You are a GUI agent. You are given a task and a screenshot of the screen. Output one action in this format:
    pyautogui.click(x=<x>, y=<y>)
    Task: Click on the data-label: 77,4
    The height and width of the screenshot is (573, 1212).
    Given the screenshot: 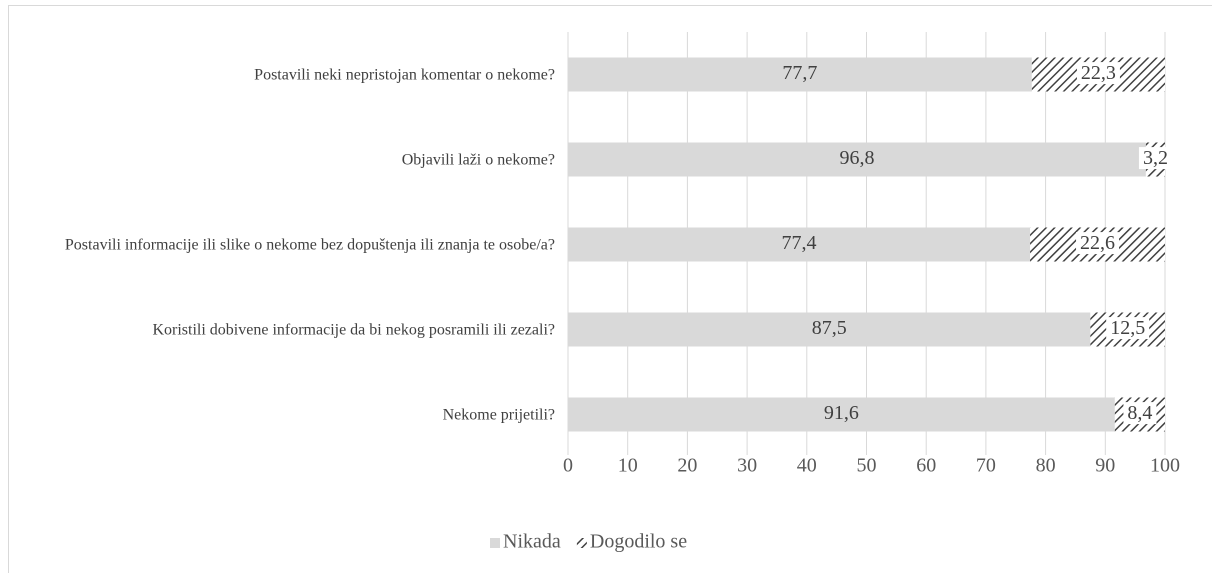 What is the action you would take?
    pyautogui.click(x=799, y=243)
    